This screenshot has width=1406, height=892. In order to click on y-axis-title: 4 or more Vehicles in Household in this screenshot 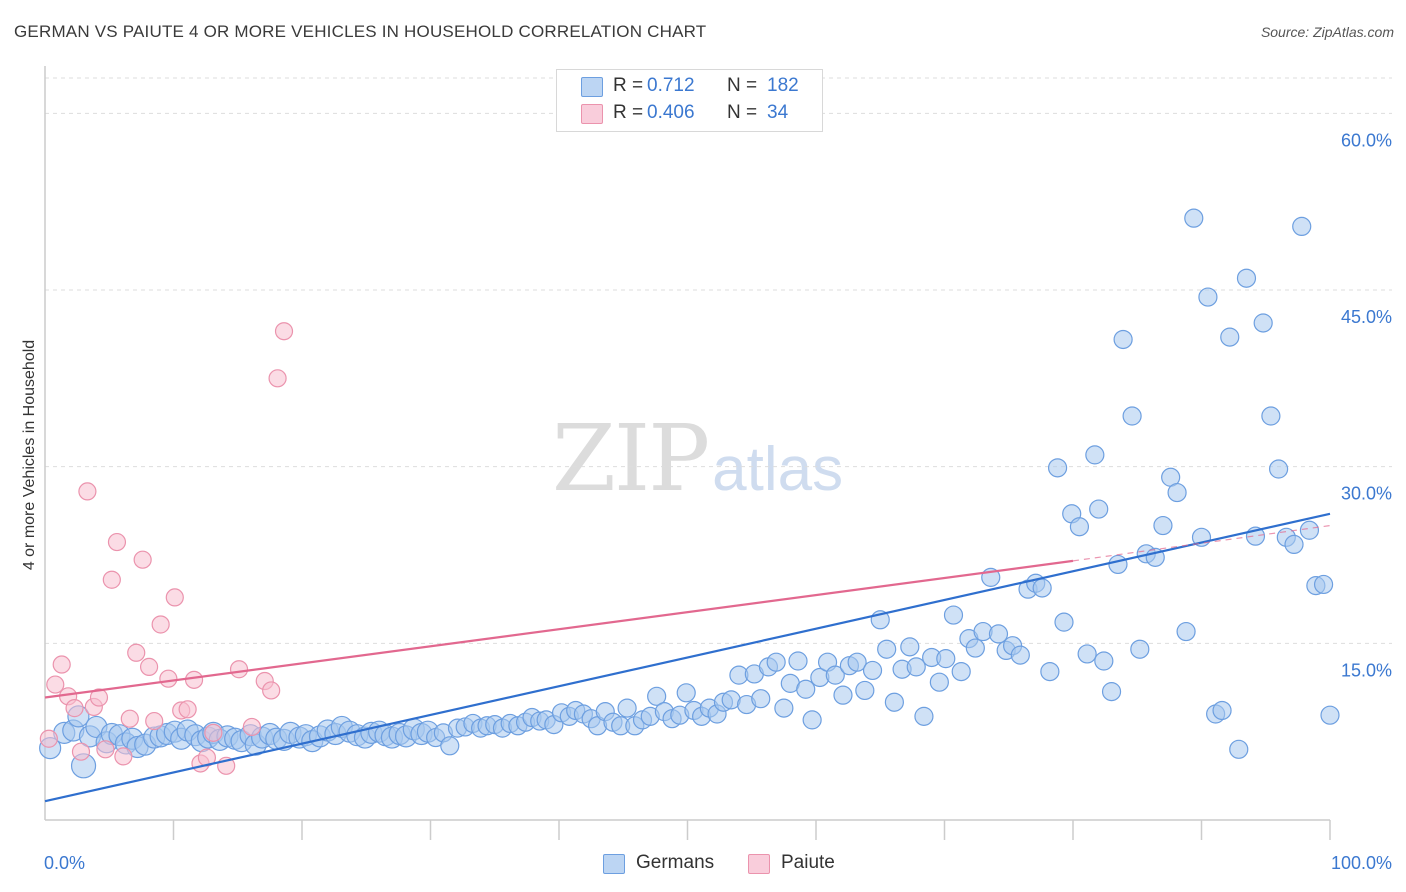, I will do `click(29, 455)`.